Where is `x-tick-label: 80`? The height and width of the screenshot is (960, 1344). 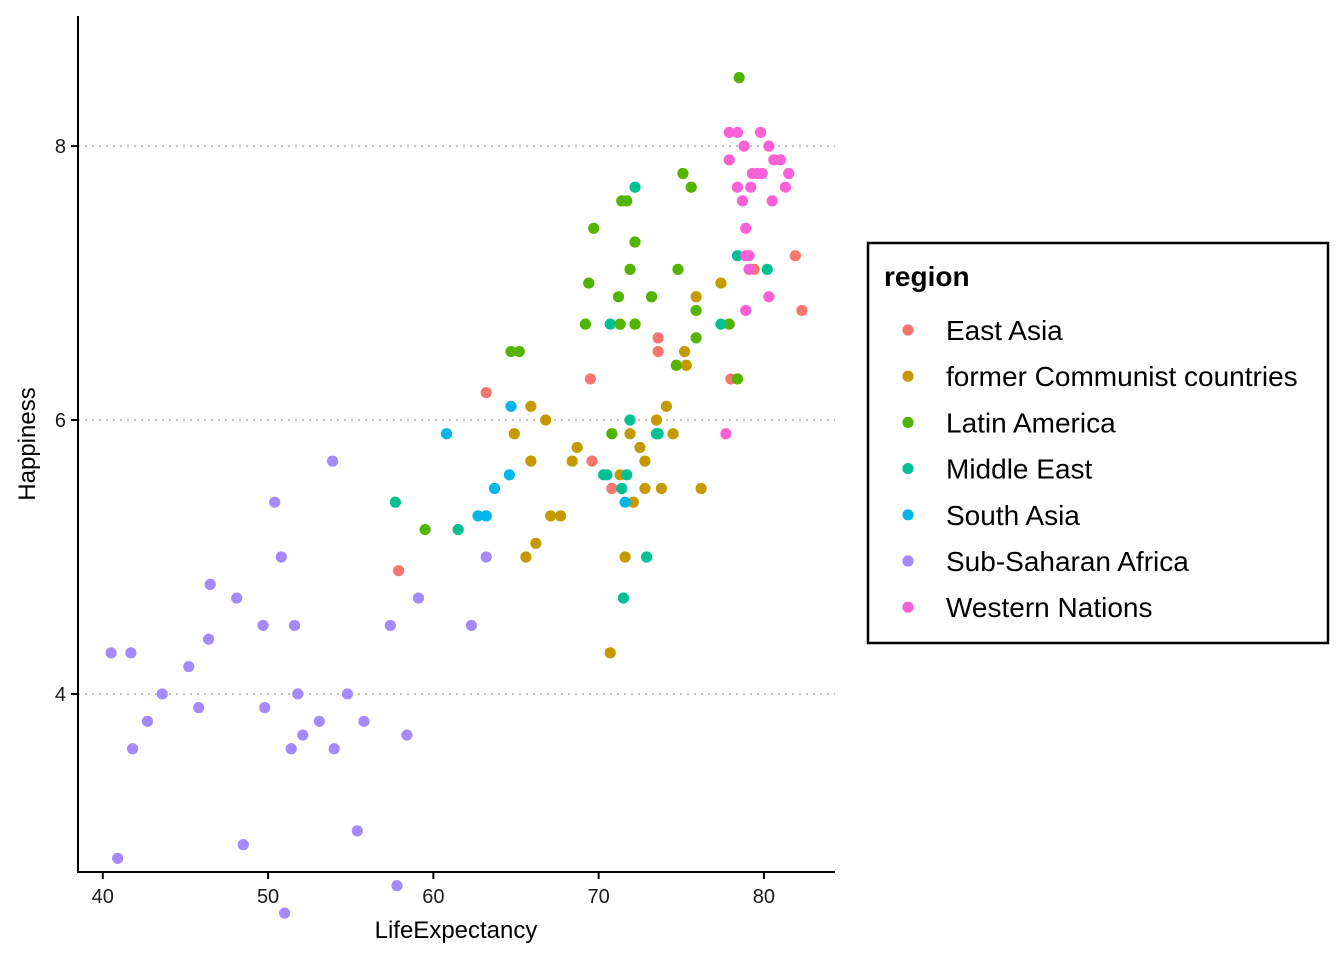 x-tick-label: 80 is located at coordinates (764, 897).